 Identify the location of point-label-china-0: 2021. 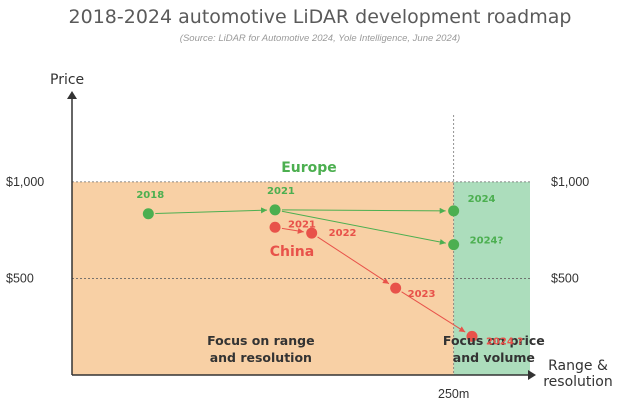
(302, 224).